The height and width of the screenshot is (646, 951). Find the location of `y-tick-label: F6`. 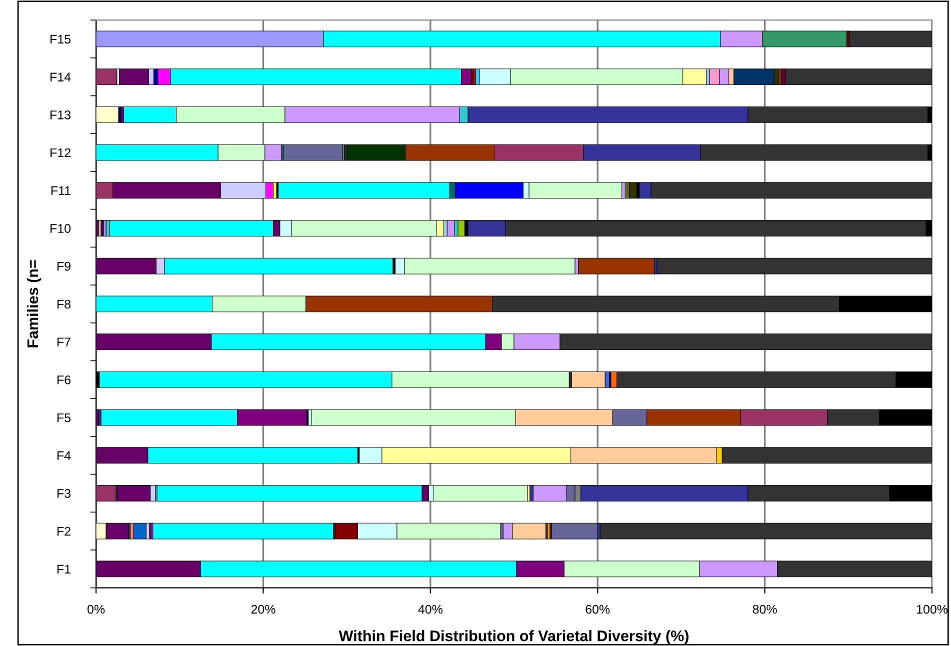

y-tick-label: F6 is located at coordinates (64, 379).